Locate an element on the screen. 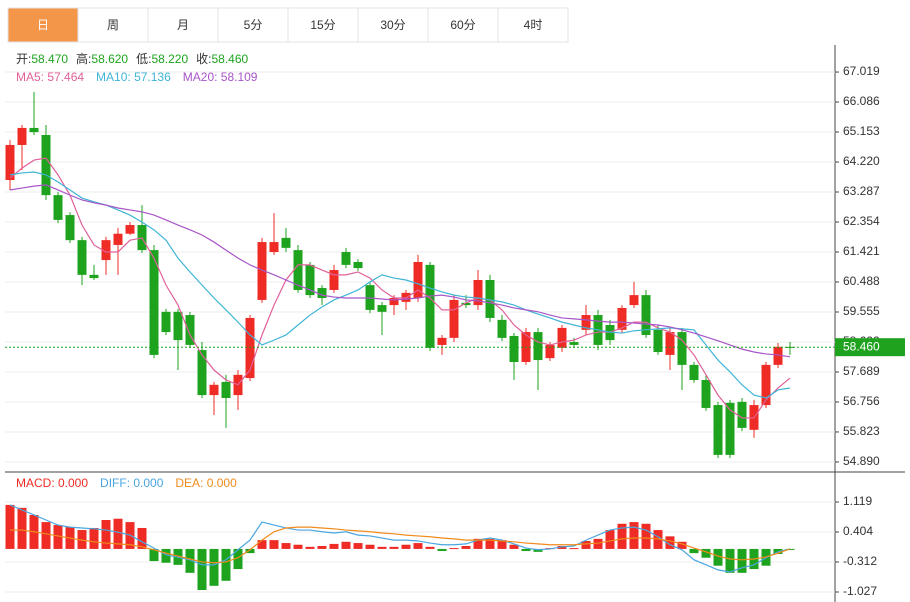  y-tick-label: -1.027 is located at coordinates (860, 591).